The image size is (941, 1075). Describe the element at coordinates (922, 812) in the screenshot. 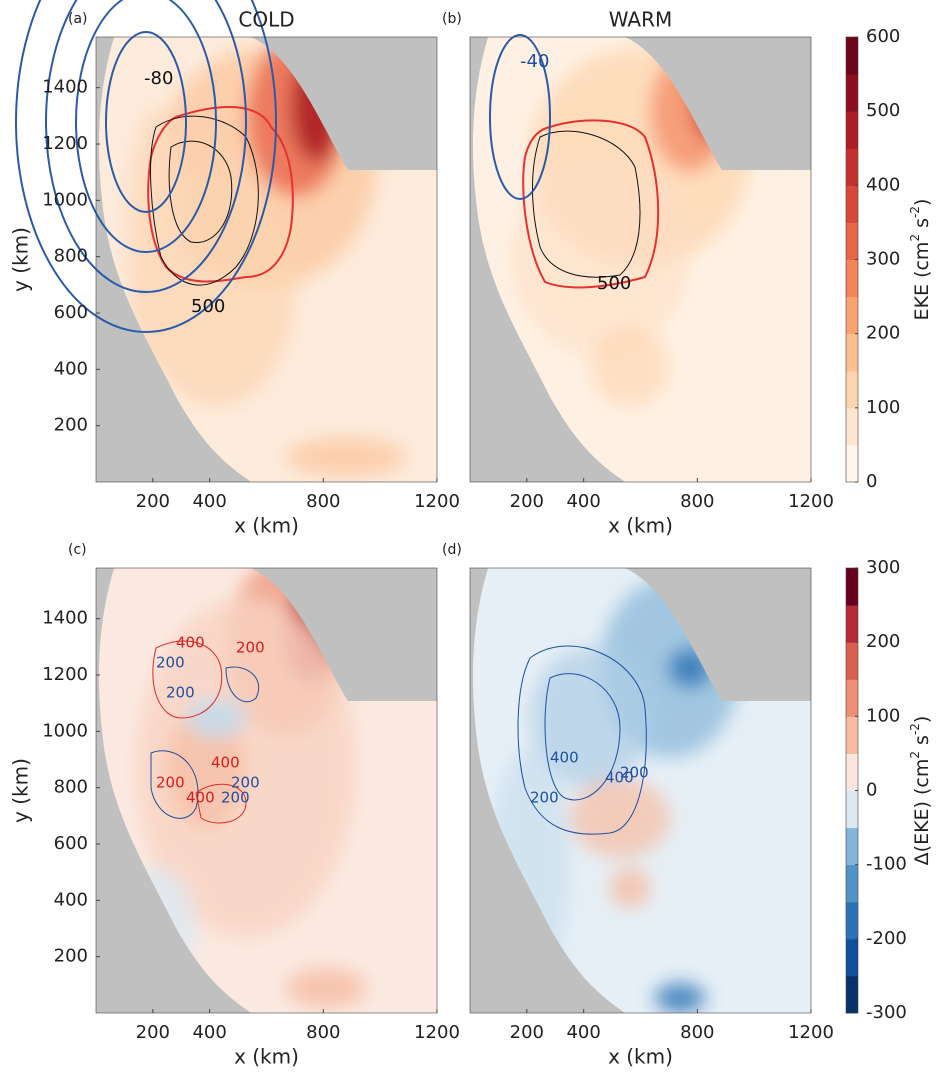

I see `colorbar-label-part: Δ(EKE) (cm` at that location.